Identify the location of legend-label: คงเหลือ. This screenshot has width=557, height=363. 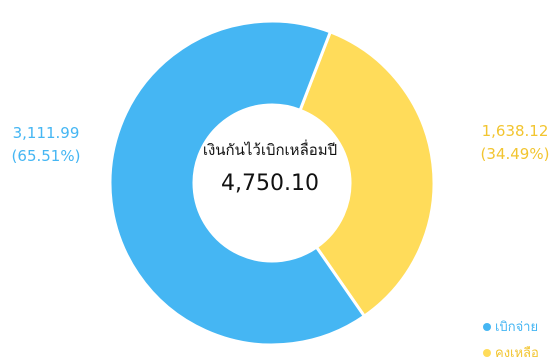
(517, 353).